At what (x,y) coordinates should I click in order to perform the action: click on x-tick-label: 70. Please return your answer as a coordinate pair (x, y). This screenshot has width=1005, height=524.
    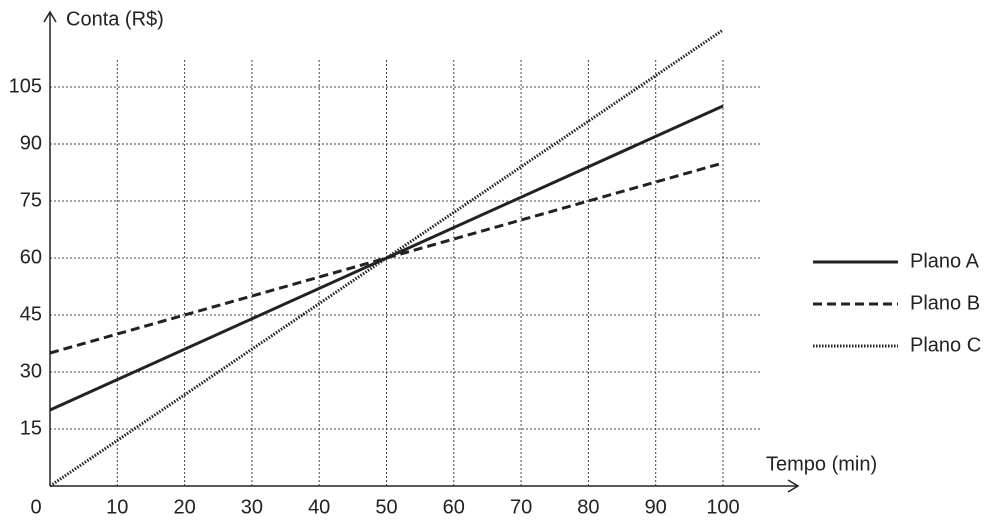
    Looking at the image, I should click on (521, 507).